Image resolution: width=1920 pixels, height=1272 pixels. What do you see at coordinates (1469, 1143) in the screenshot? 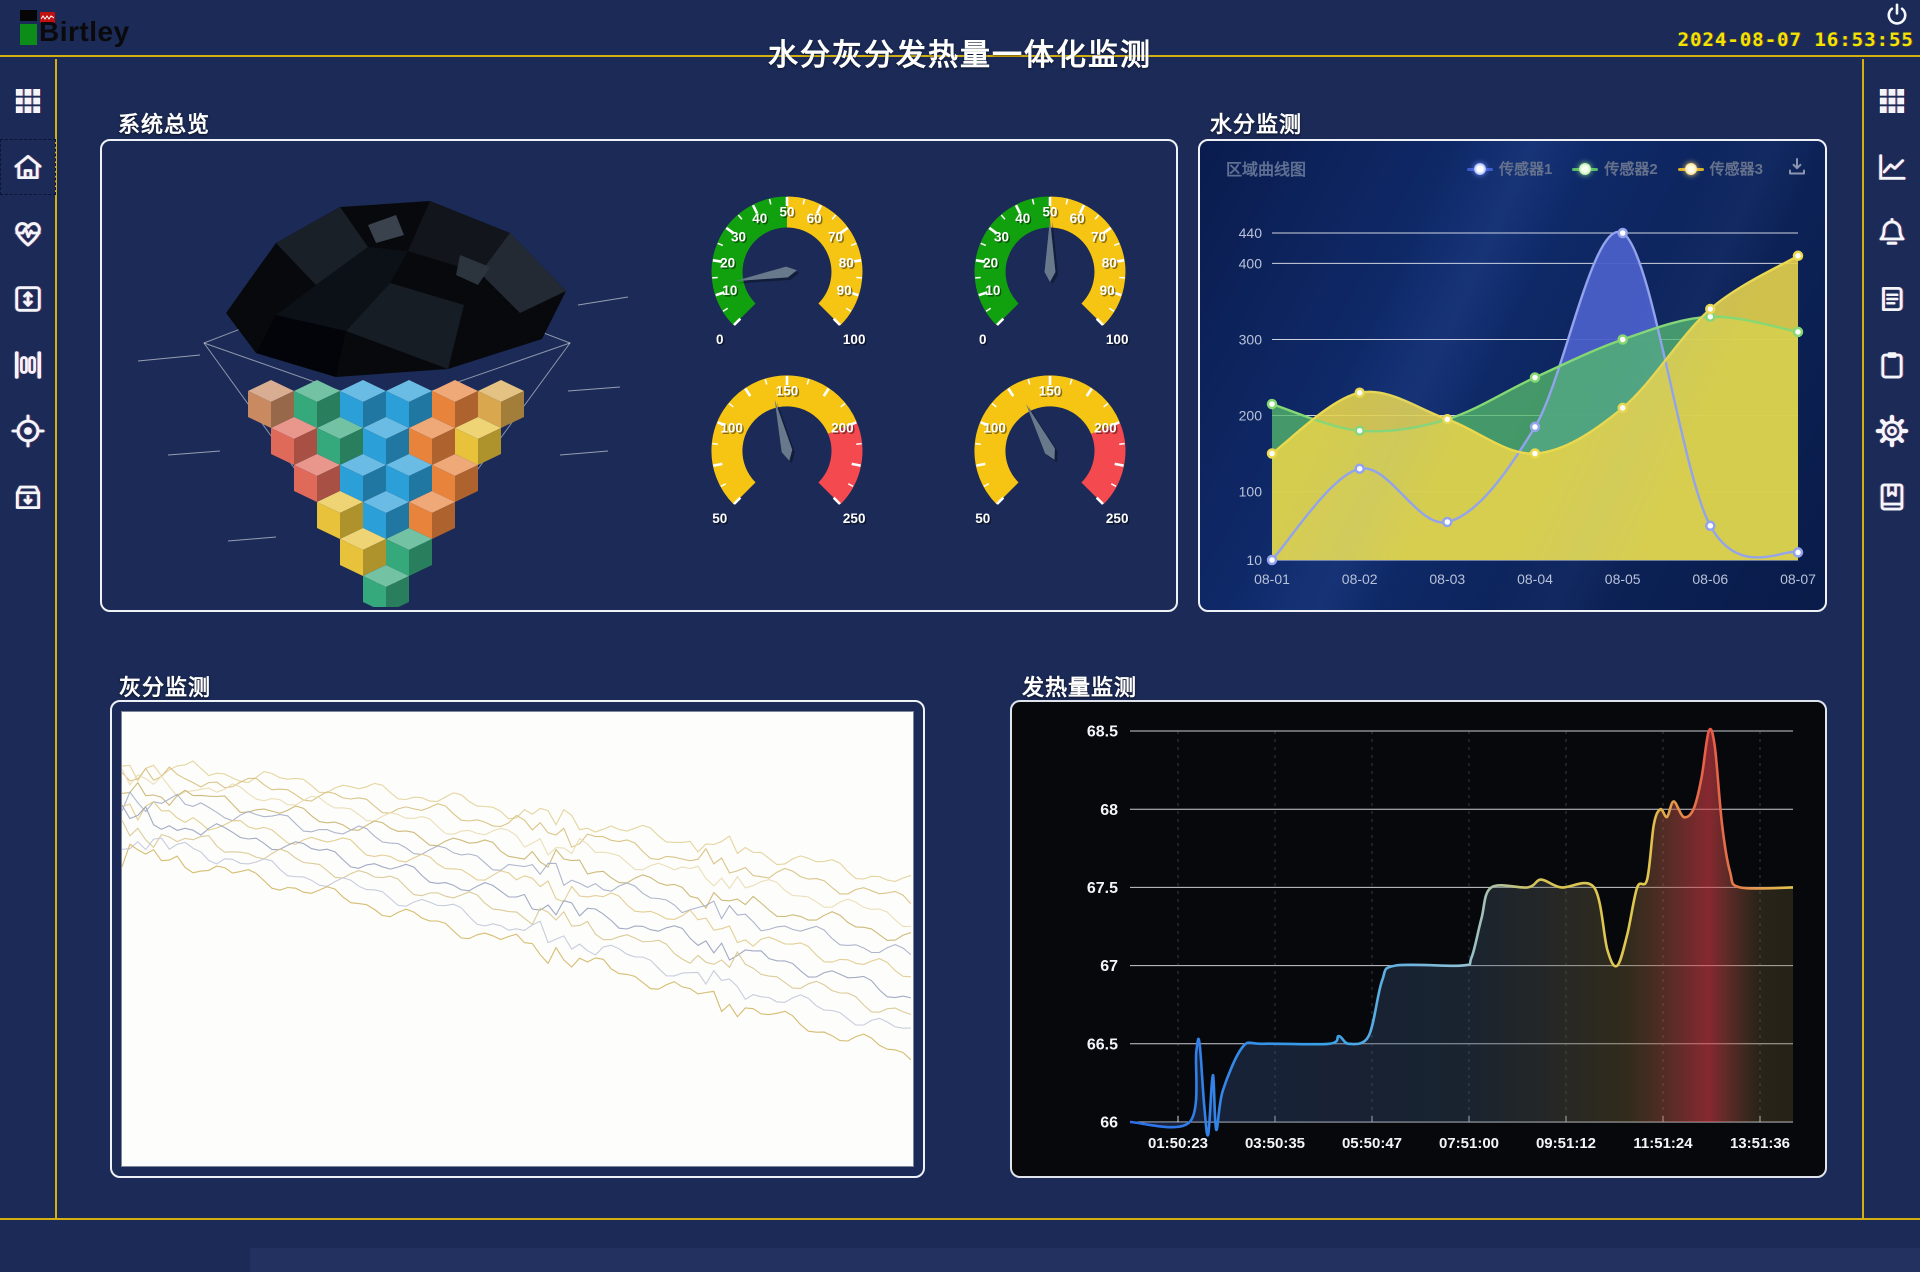
I see `svg-text: 07:51:00` at bounding box center [1469, 1143].